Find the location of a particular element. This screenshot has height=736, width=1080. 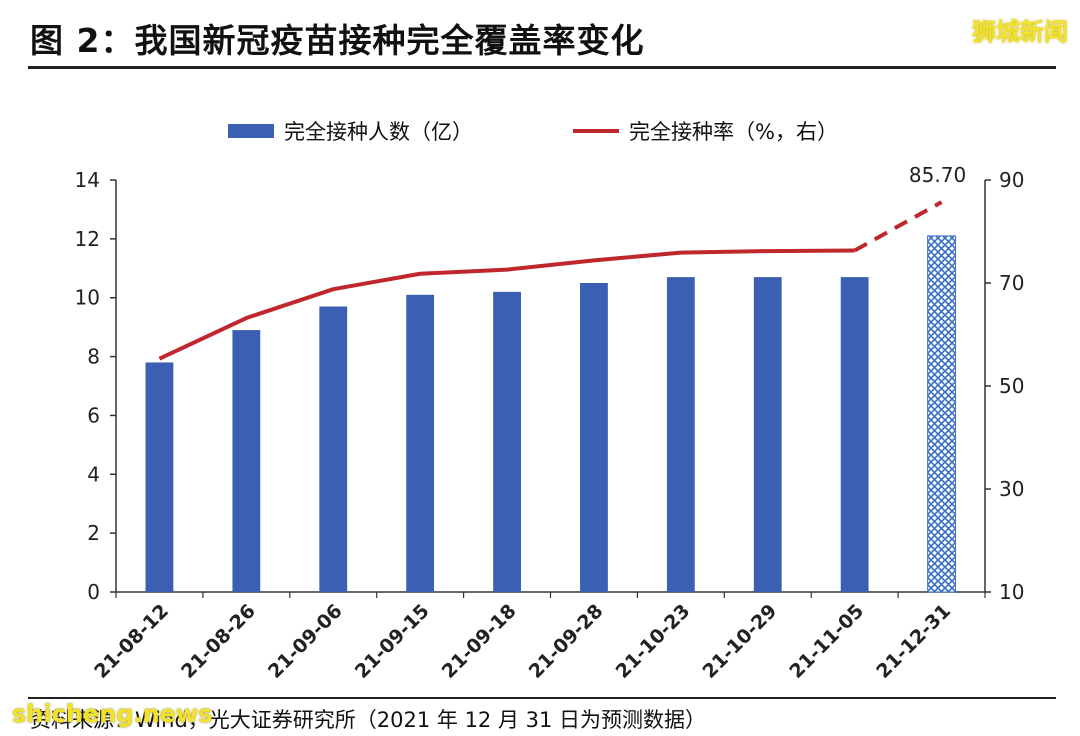

data-labels: 85.70 is located at coordinates (937, 175).